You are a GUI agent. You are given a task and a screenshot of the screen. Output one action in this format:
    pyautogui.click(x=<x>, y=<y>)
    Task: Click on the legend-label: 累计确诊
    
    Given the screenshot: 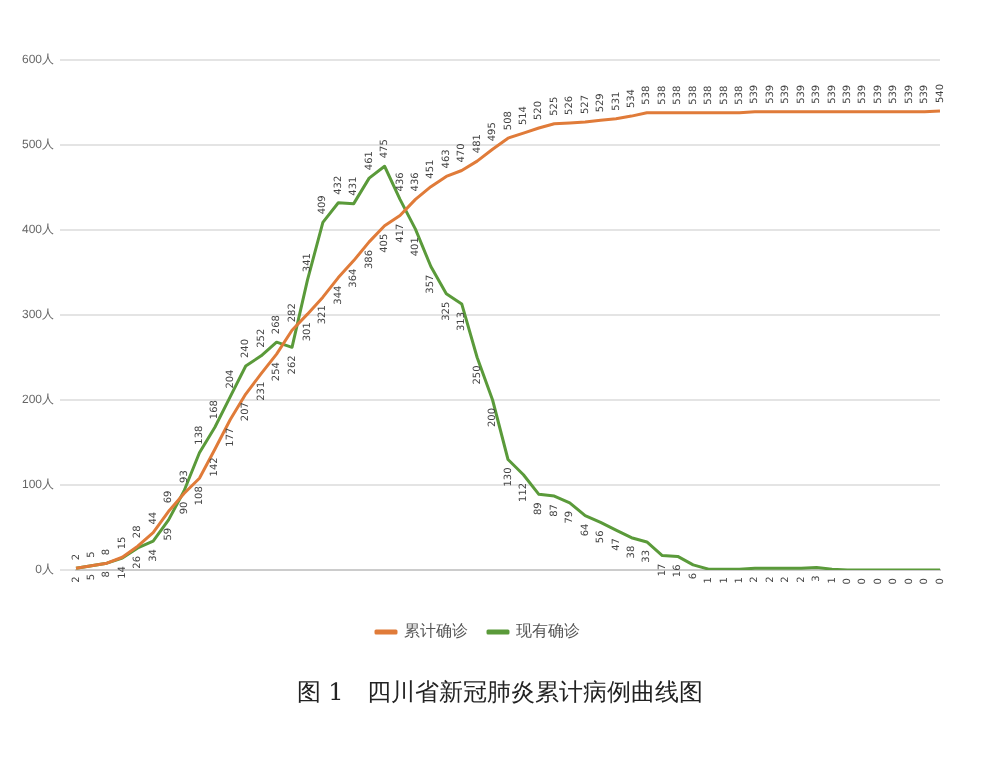 What is the action you would take?
    pyautogui.click(x=436, y=631)
    